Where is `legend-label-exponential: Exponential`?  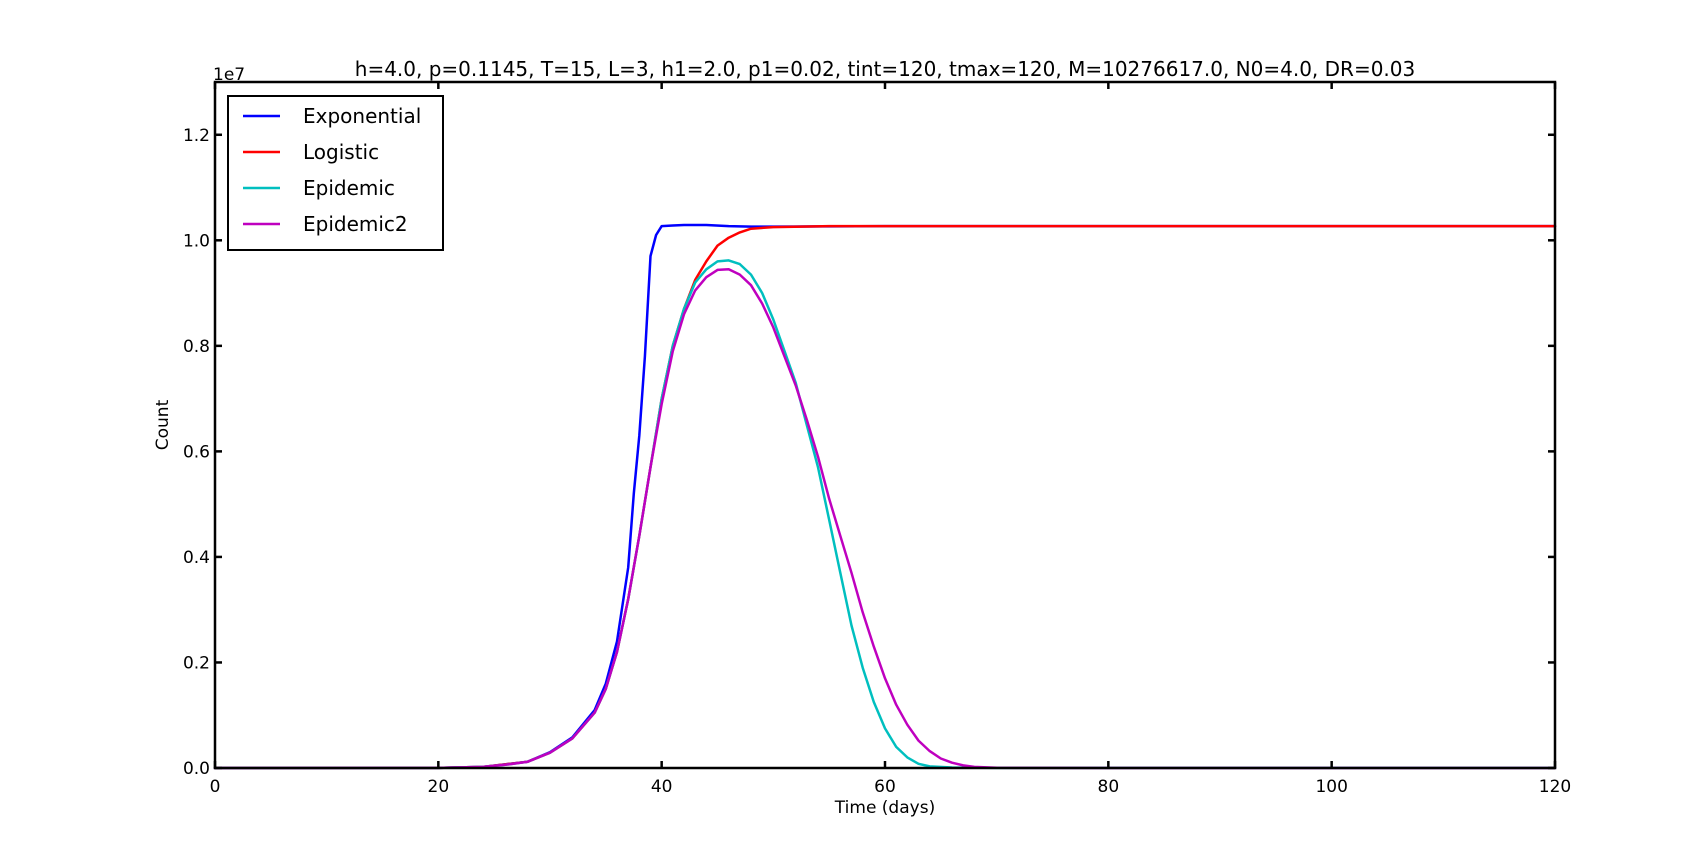
legend-label-exponential: Exponential is located at coordinates (362, 116).